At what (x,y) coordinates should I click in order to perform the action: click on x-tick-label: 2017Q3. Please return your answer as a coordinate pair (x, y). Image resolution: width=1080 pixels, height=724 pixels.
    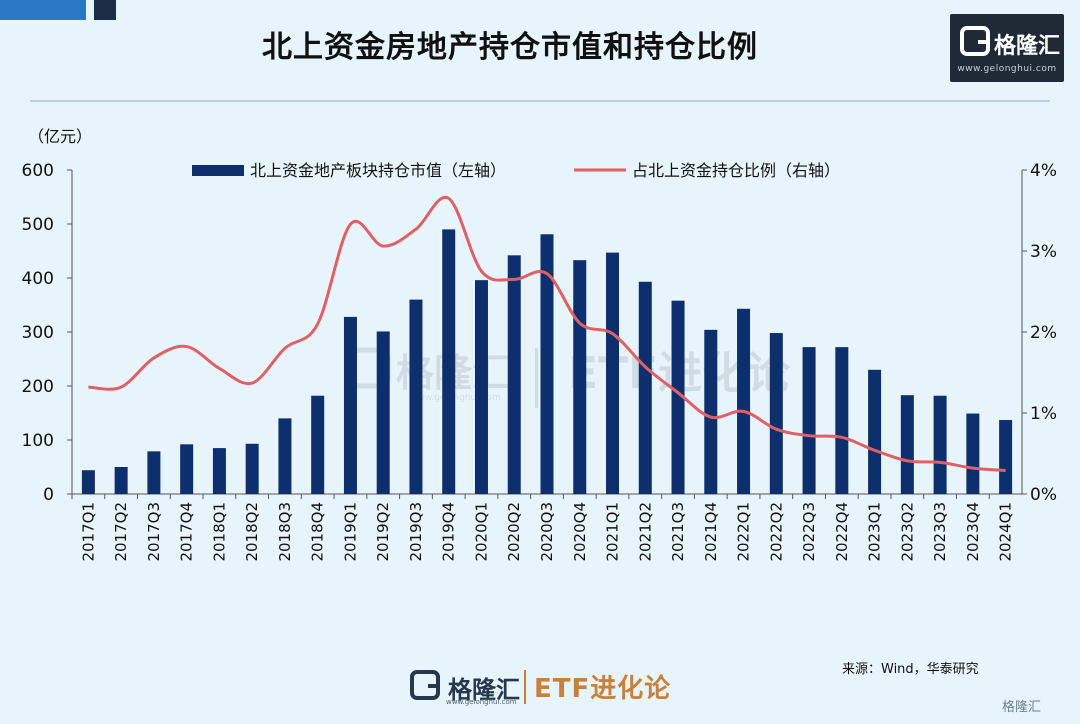
    Looking at the image, I should click on (154, 532).